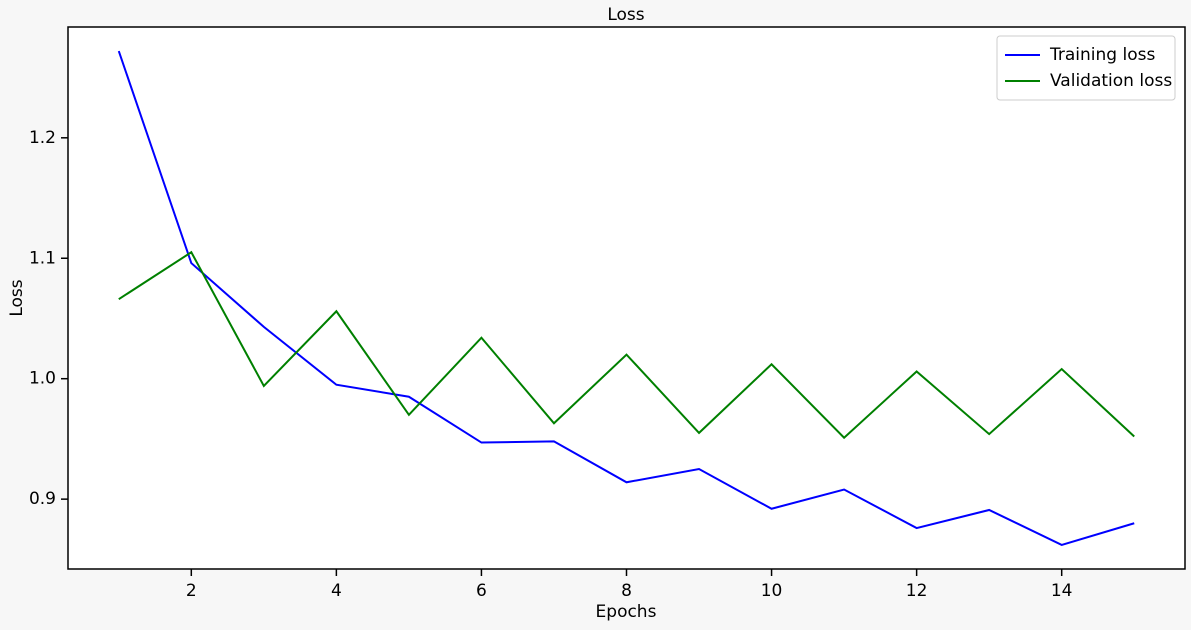 The image size is (1191, 630). Describe the element at coordinates (917, 591) in the screenshot. I see `x-tick-label: 12` at that location.